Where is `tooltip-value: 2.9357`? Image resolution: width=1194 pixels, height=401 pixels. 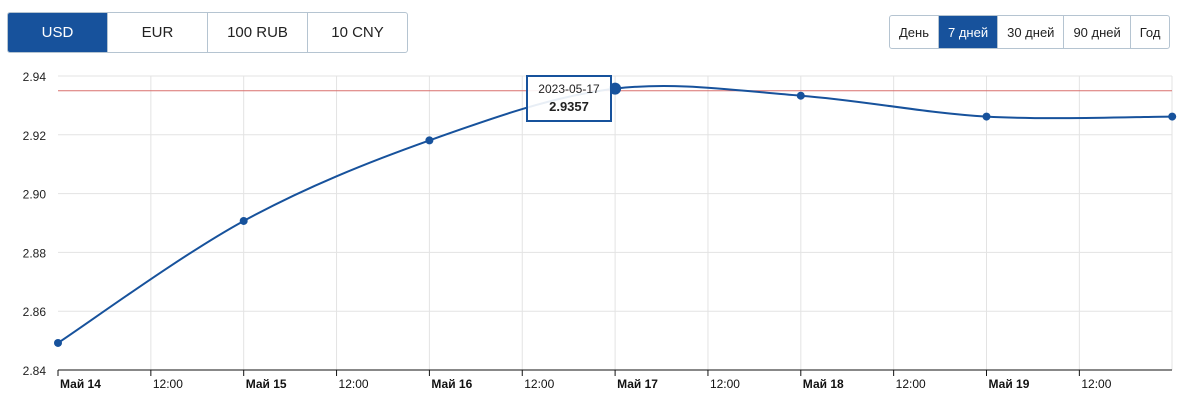
tooltip-value: 2.9357 is located at coordinates (569, 106).